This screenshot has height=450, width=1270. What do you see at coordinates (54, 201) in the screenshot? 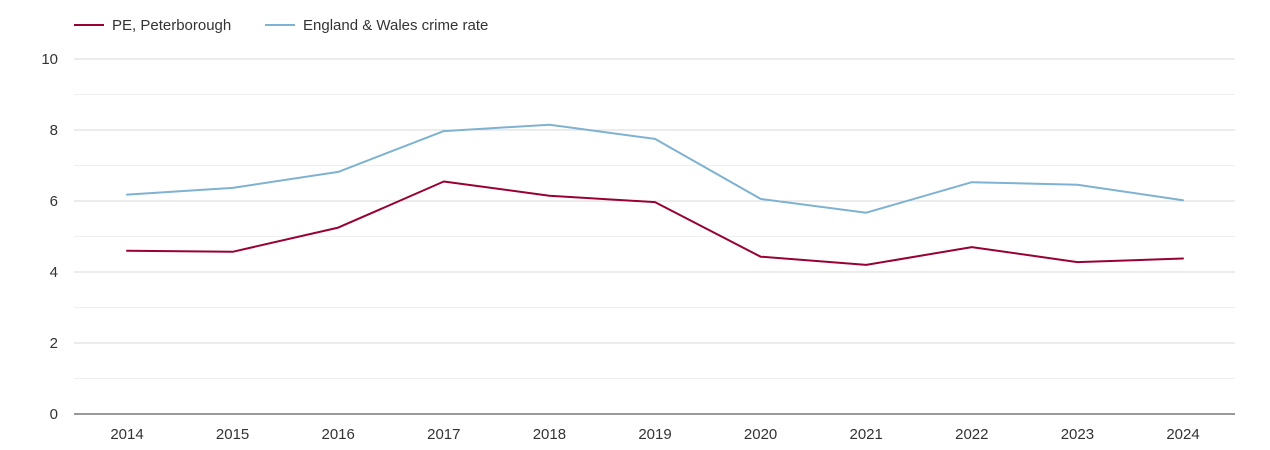
I see `y-tick-label: 6` at bounding box center [54, 201].